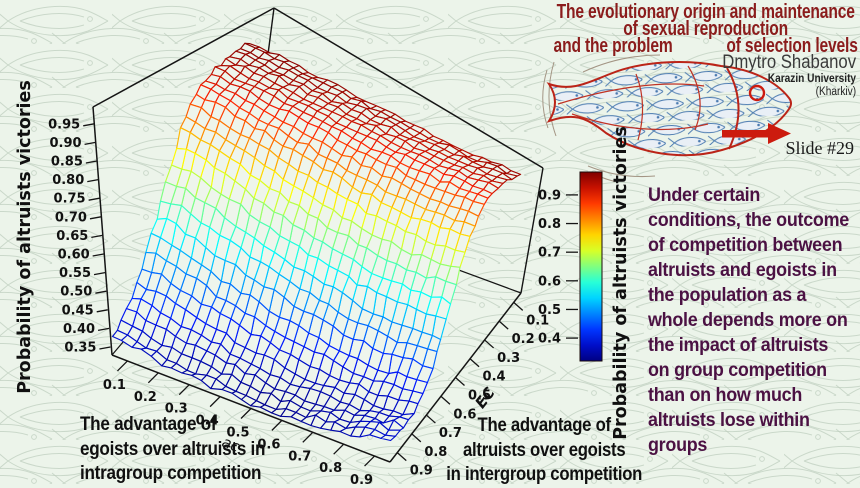 This screenshot has width=860, height=488. What do you see at coordinates (532, 230) in the screenshot?
I see `box-right-vertical-edge` at bounding box center [532, 230].